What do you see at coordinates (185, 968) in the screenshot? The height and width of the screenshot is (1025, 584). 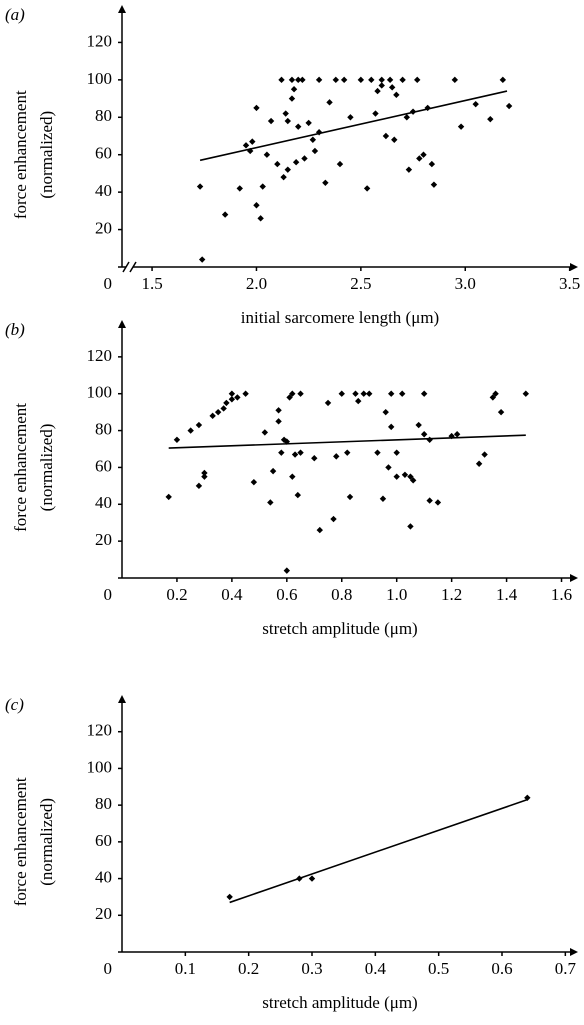 I see `x-tick-label: 0.1` at bounding box center [185, 968].